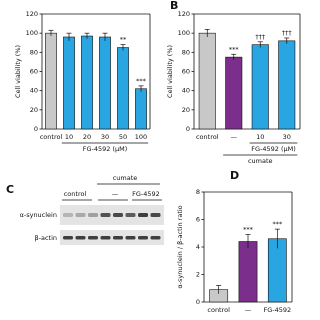  Describe the element at coordinates (146, 194) in the screenshot. I see `blot-lane: FG-4592` at that location.